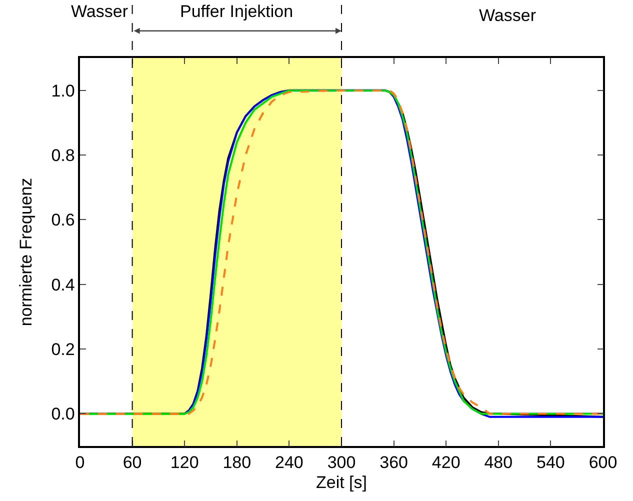 The image size is (633, 501). I want to click on x-tick-label: 600, so click(603, 462).